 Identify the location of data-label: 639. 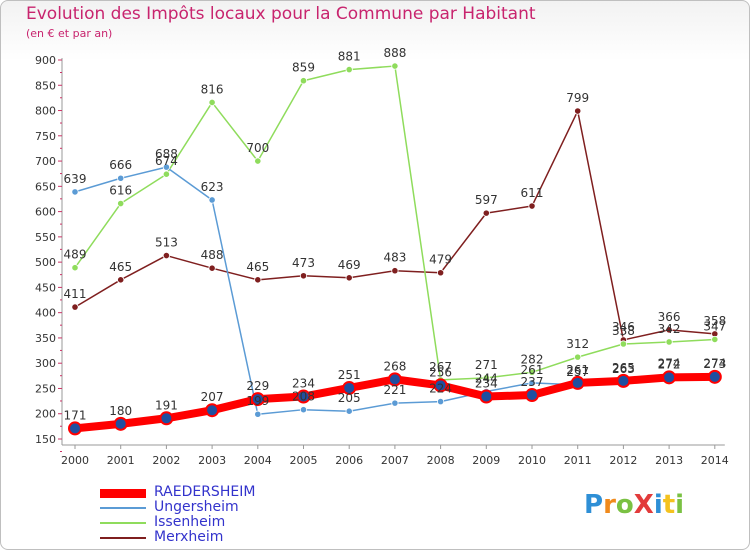
(75, 179).